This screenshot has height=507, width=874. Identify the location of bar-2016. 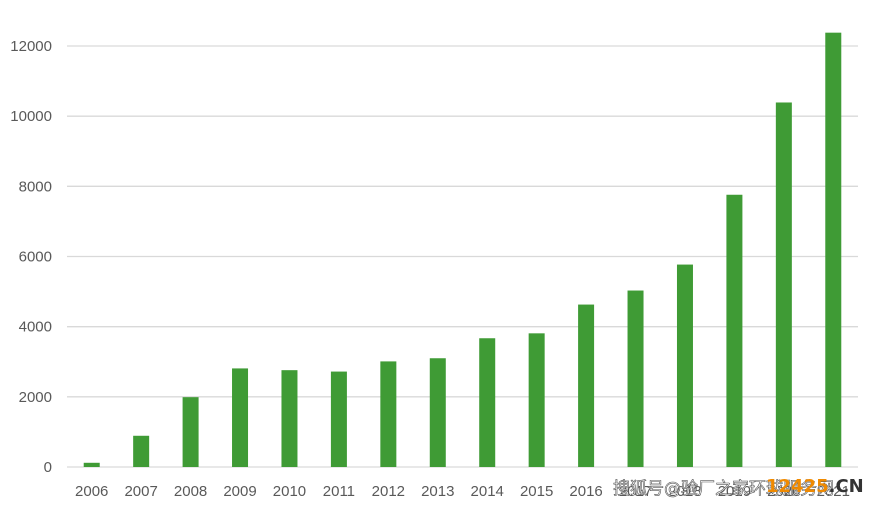
(586, 385).